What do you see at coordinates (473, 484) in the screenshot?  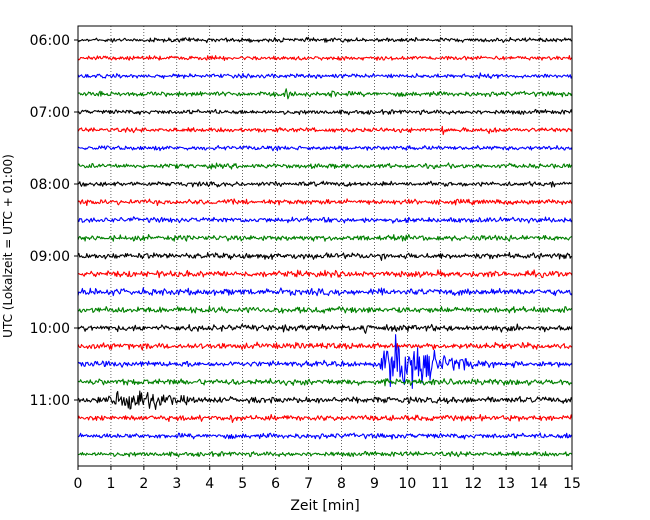 I see `x-tick-label: 12` at bounding box center [473, 484].